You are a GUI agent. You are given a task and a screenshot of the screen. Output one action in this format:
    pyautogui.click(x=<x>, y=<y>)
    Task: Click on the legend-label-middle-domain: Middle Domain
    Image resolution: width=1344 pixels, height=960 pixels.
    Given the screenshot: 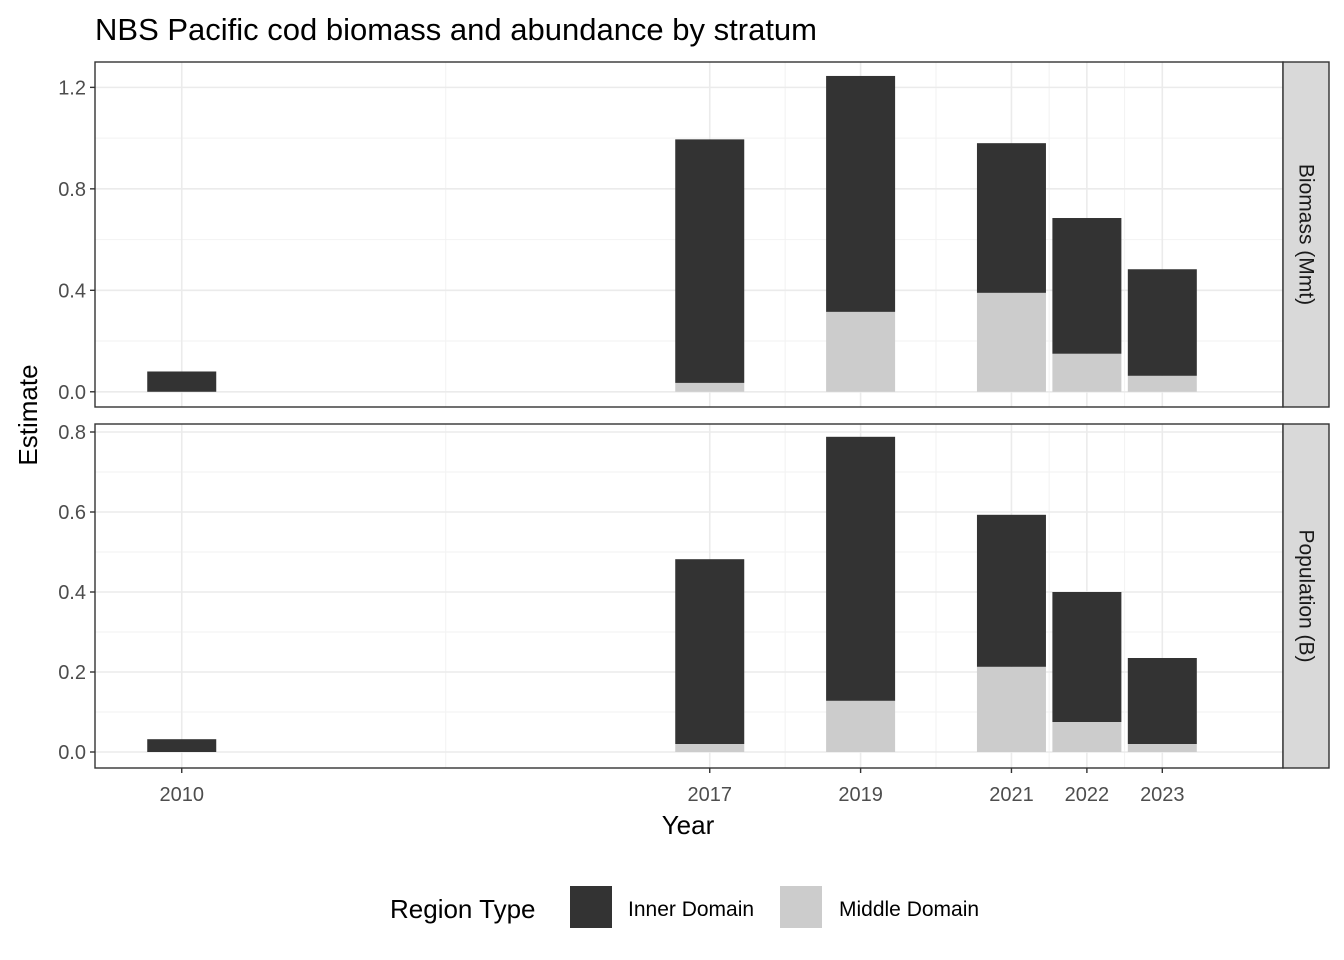 What is the action you would take?
    pyautogui.click(x=909, y=909)
    